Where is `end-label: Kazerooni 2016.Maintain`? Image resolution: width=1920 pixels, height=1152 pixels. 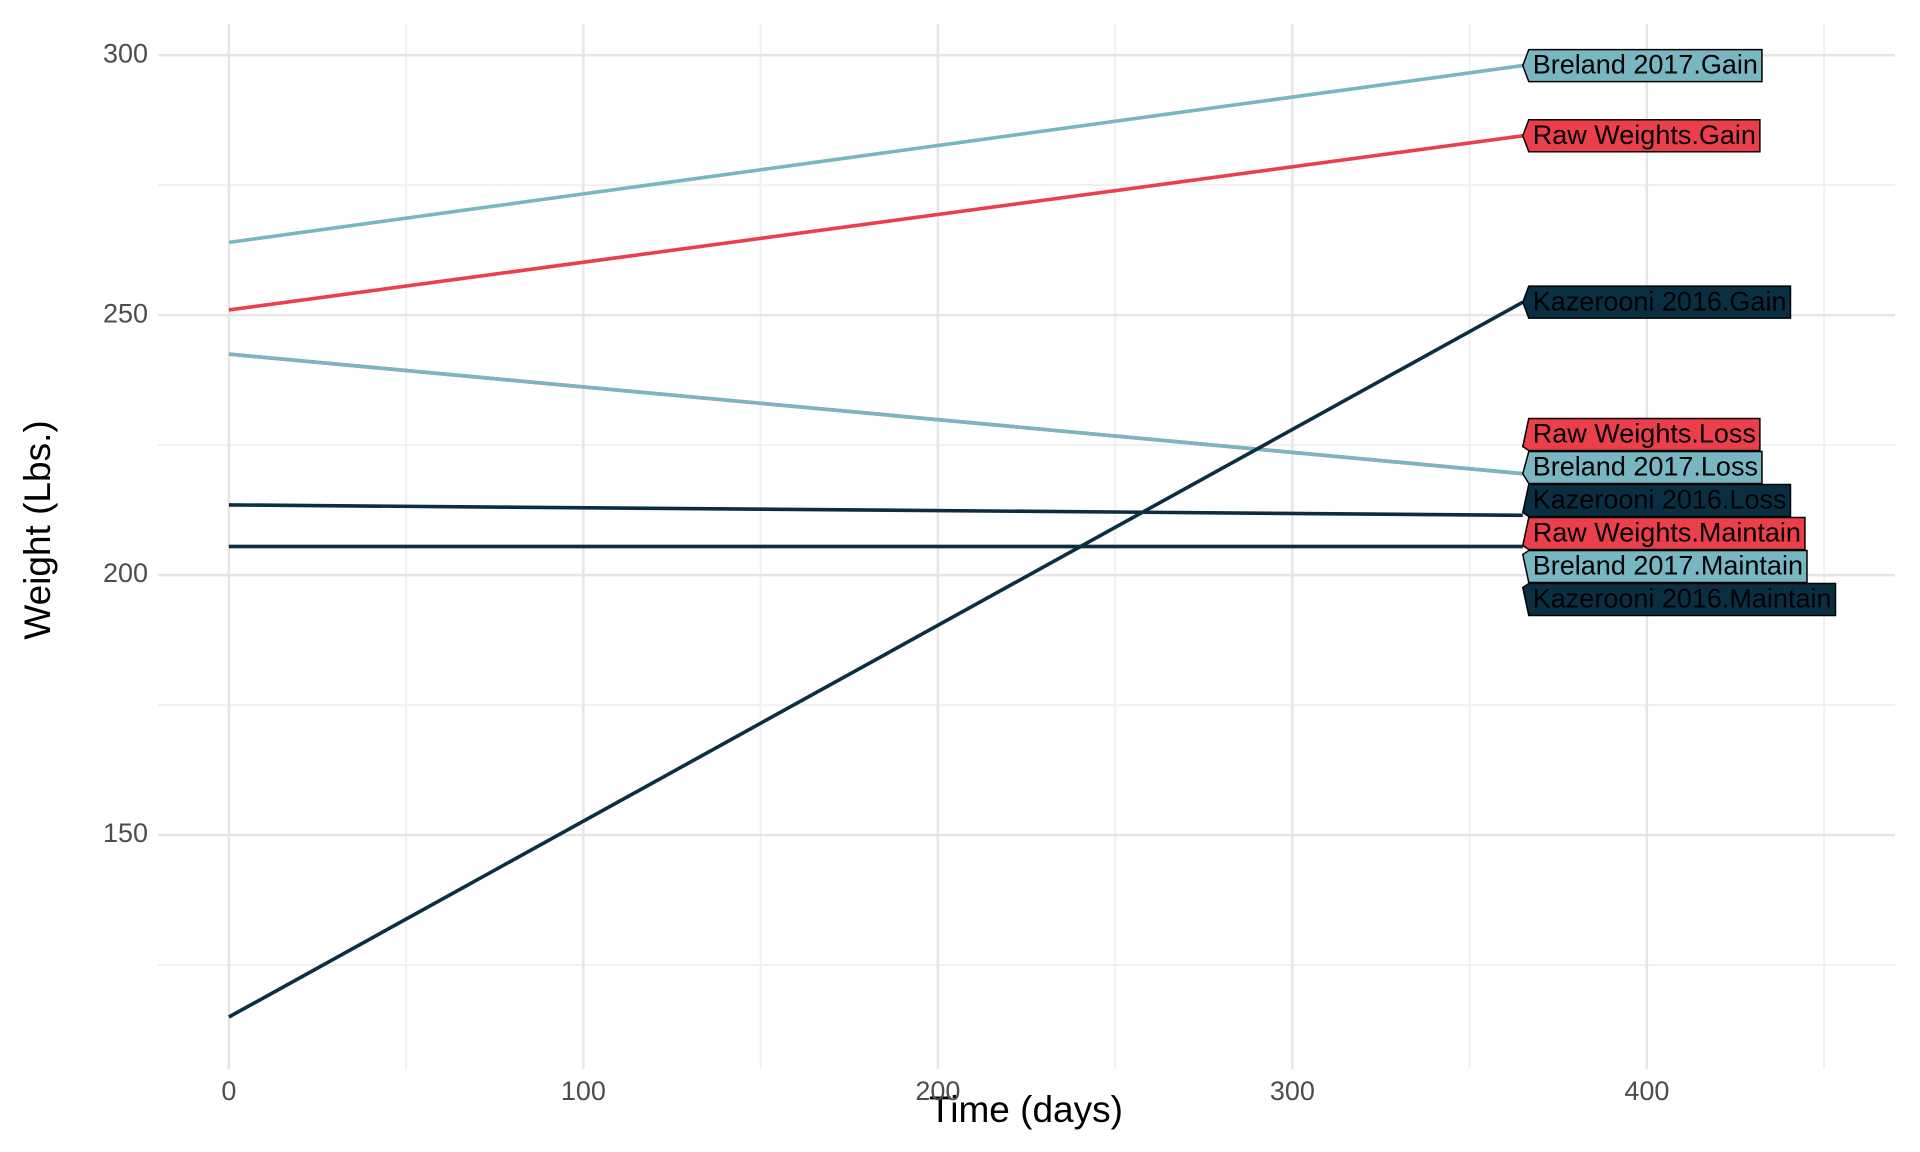 end-label: Kazerooni 2016.Maintain is located at coordinates (1679, 599).